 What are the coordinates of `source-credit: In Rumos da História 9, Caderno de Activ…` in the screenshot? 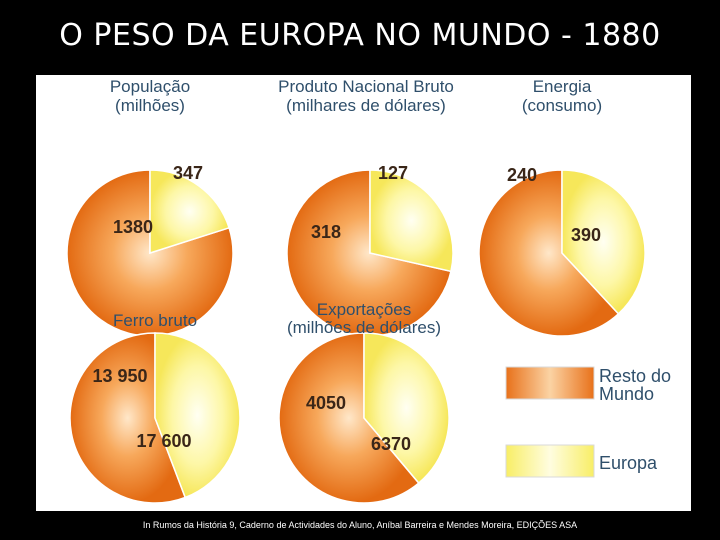 It's located at (360, 525).